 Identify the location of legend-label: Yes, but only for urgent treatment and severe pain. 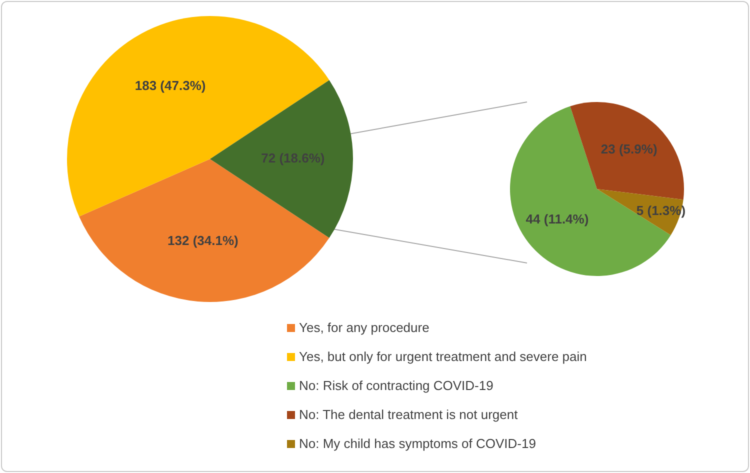
(442, 356).